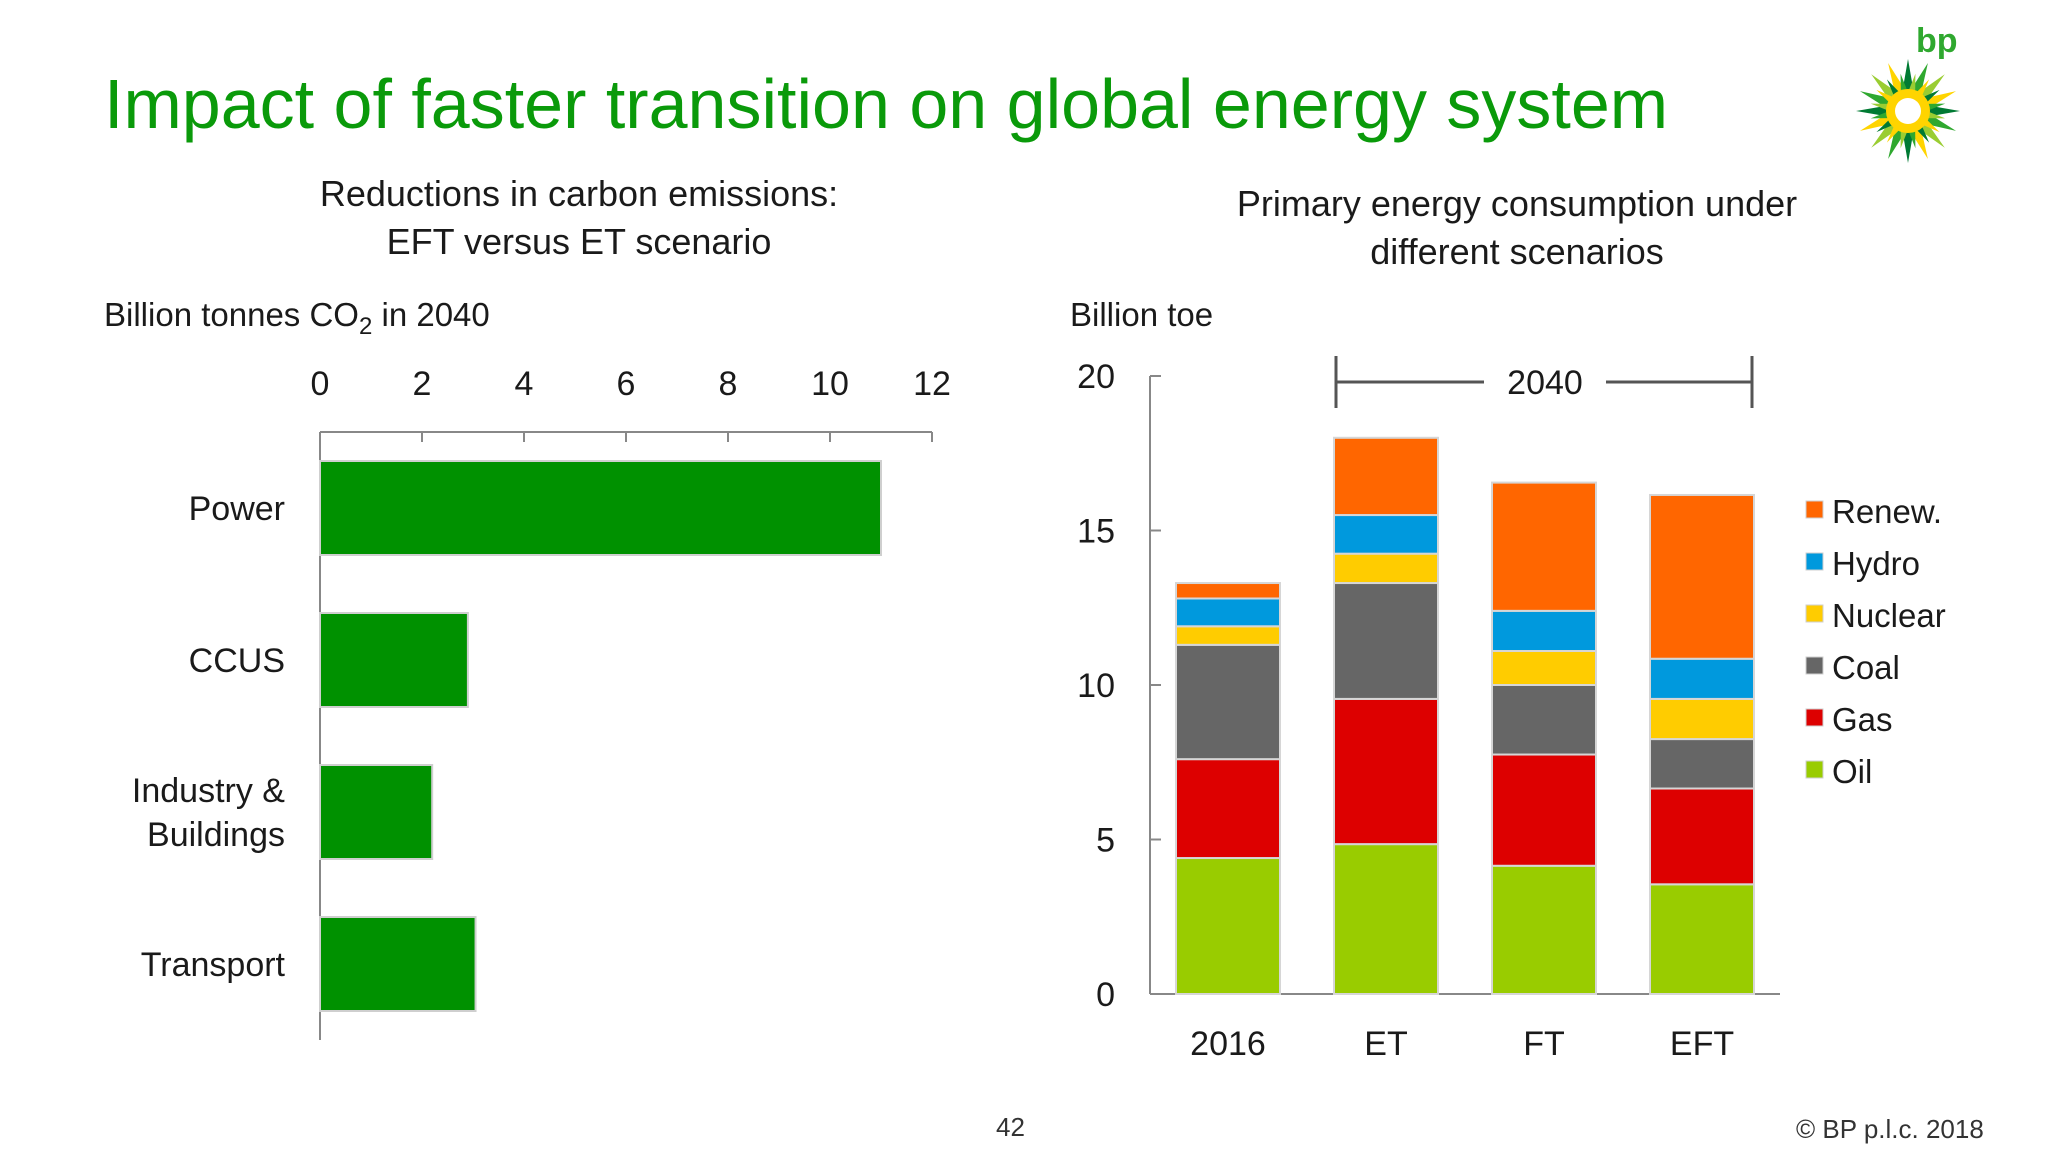 The image size is (2048, 1152). Describe the element at coordinates (376, 812) in the screenshot. I see `bar-industry` at that location.